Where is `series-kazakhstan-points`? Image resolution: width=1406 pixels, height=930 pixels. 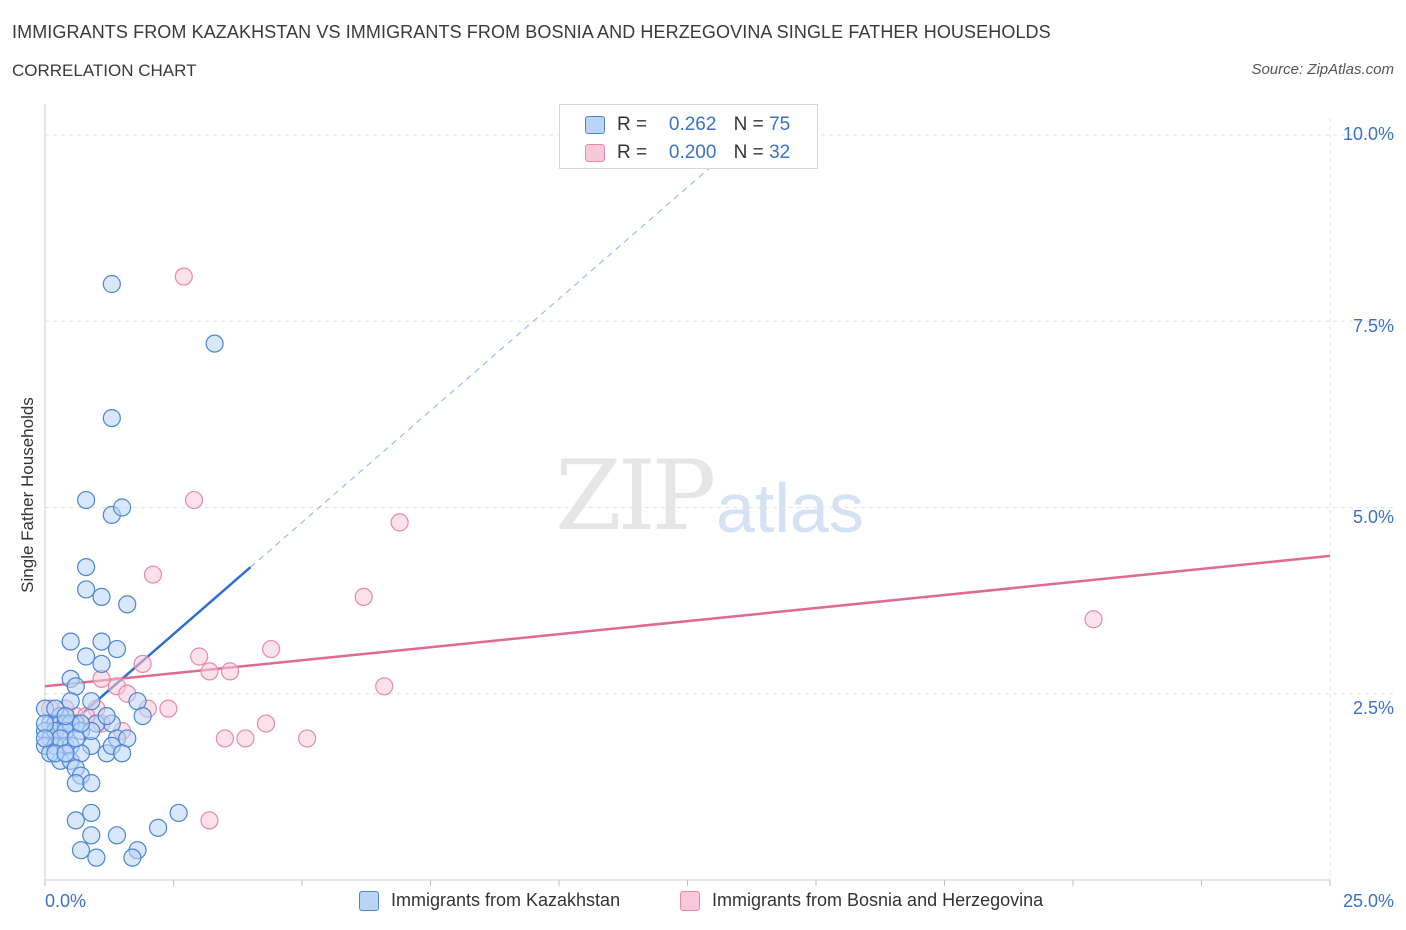
series-kazakhstan-points is located at coordinates (129, 570).